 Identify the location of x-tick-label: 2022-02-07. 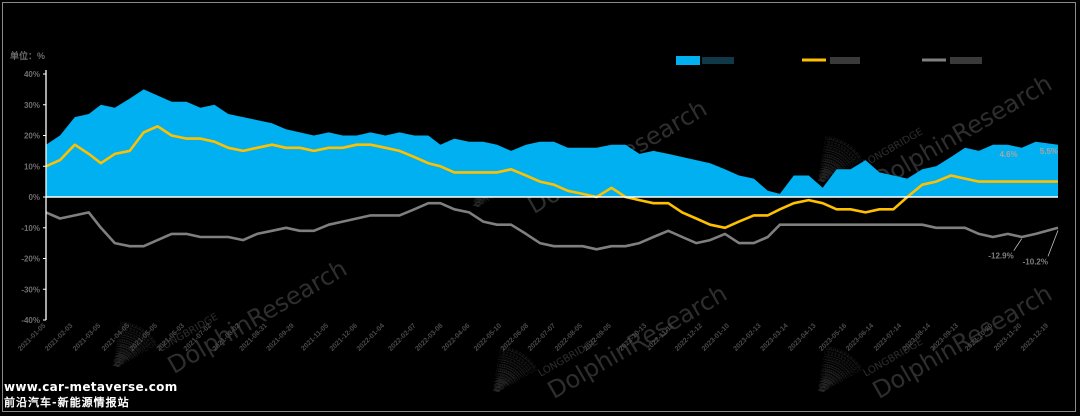
(402, 337).